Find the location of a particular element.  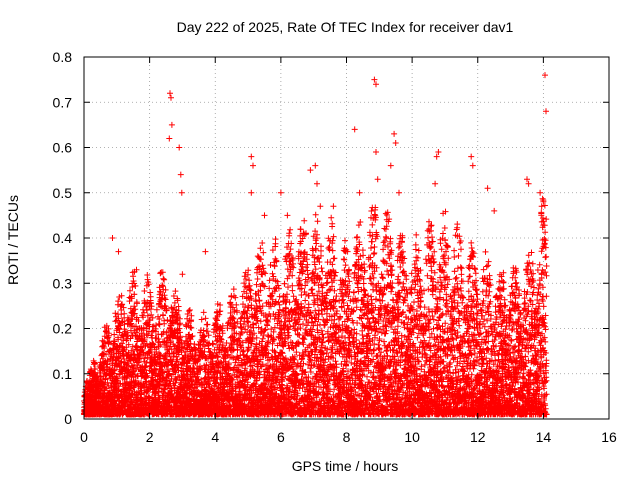

y-tick-label: 0.7 is located at coordinates (63, 102).